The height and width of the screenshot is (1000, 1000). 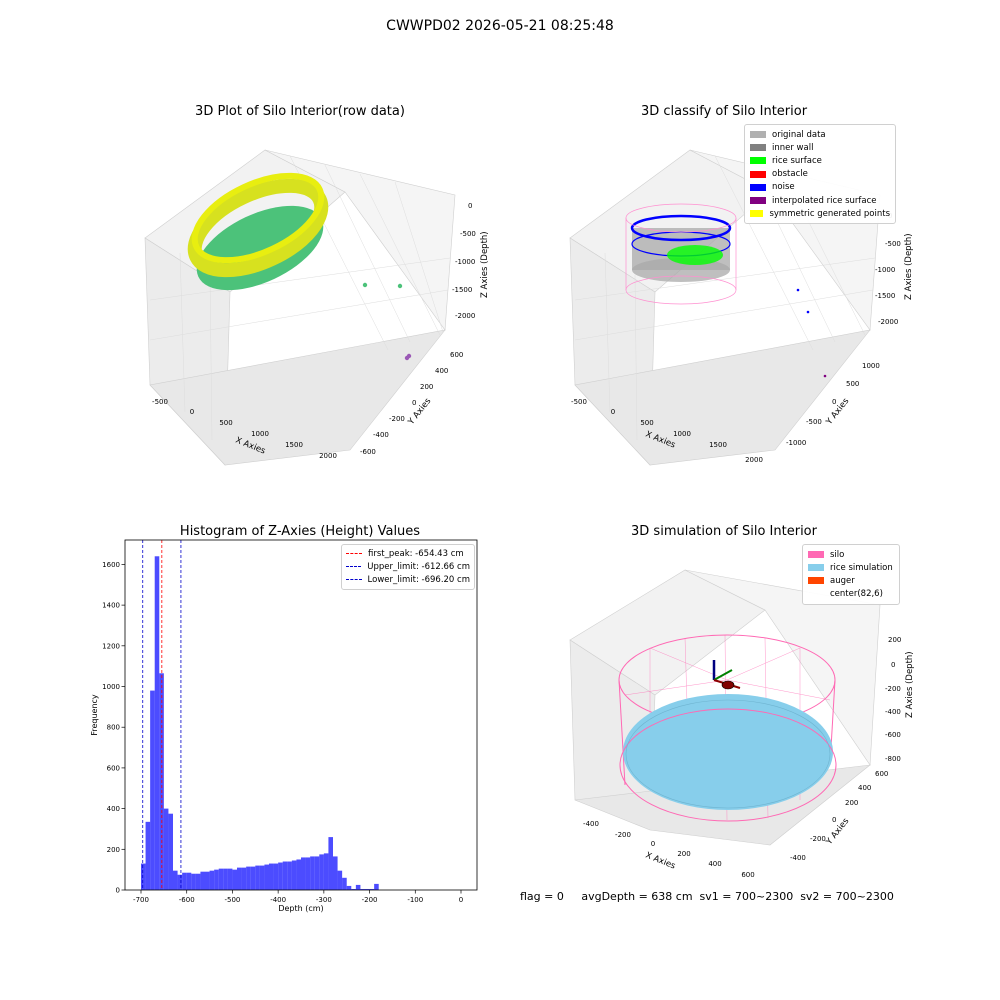 I want to click on legend-label: obstacle, so click(x=790, y=174).